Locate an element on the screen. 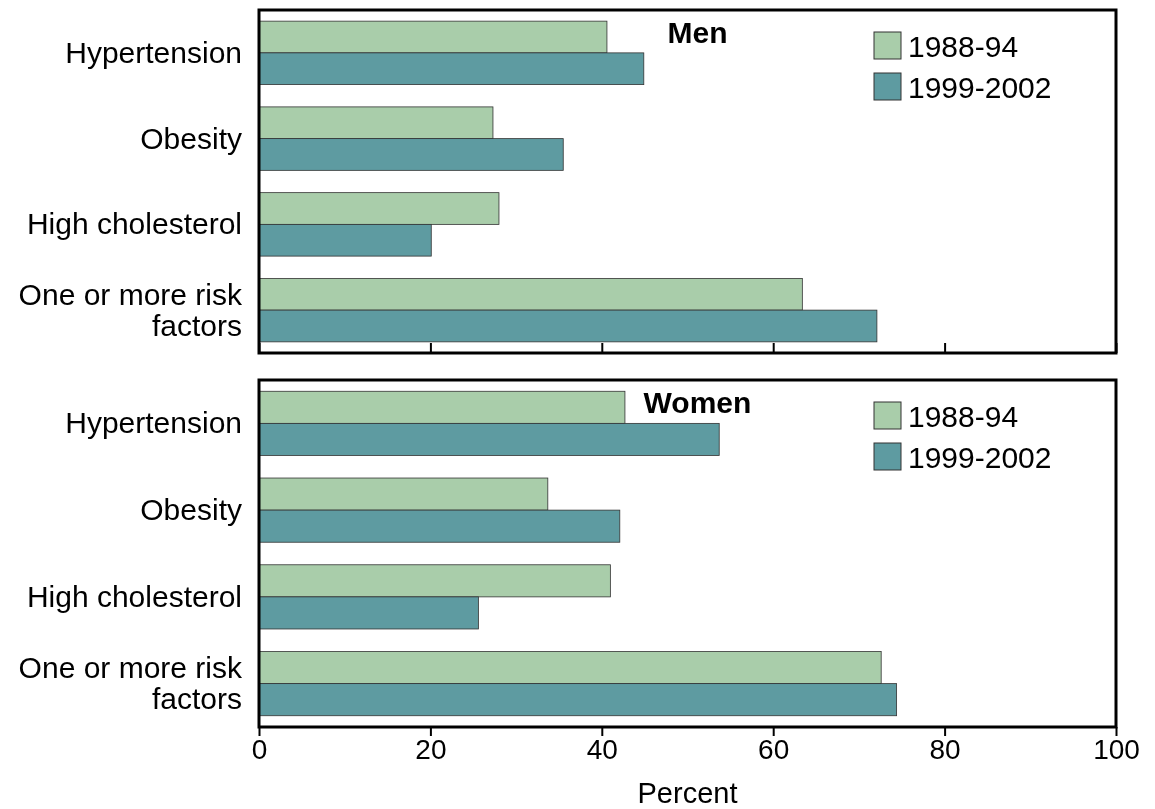 The height and width of the screenshot is (809, 1155). x-tick-label: 80 is located at coordinates (945, 749).